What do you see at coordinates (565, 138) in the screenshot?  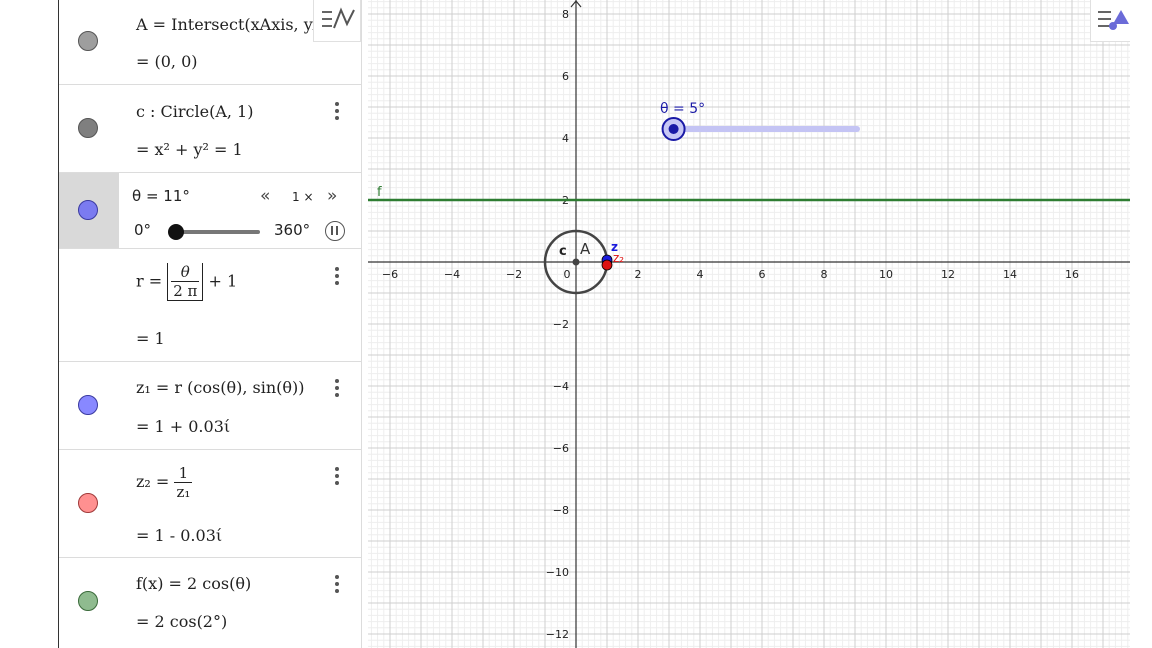 I see `y-tick-label: 4` at bounding box center [565, 138].